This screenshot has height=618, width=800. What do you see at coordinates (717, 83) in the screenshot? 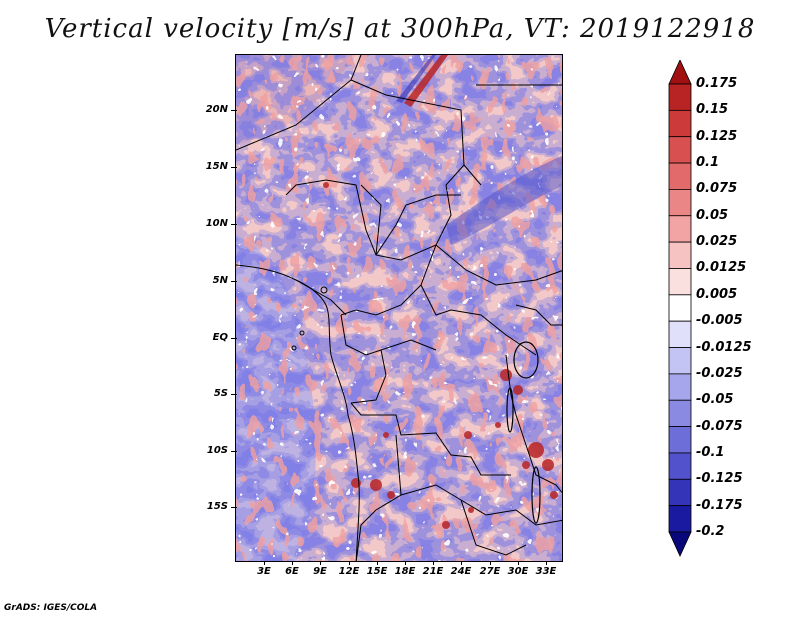
I see `colorbar-label: 0.175` at bounding box center [717, 83].